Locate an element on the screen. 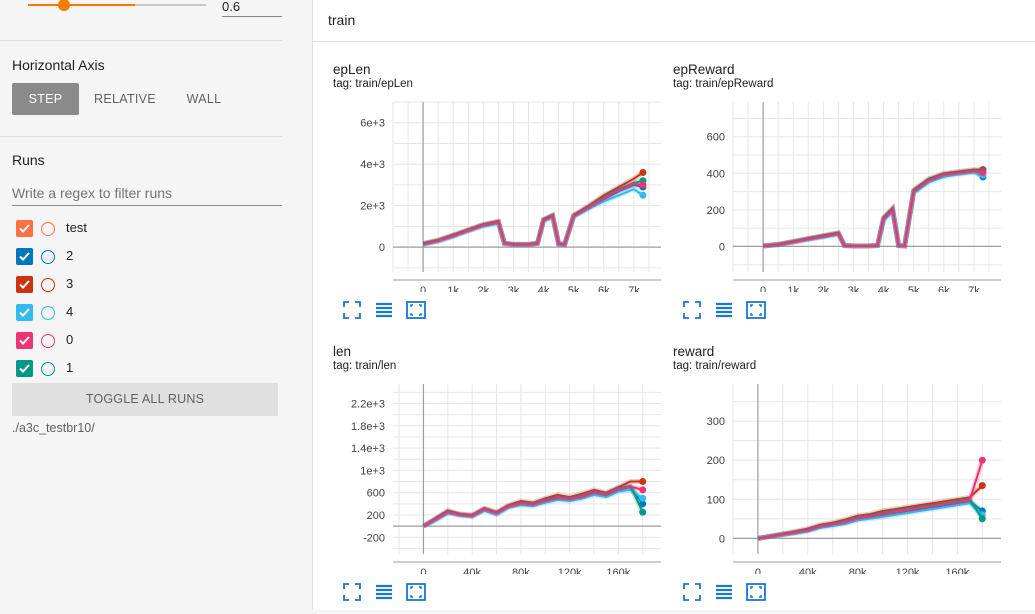 Image resolution: width=1035 pixels, height=614 pixels. run-label: 3 is located at coordinates (70, 283).